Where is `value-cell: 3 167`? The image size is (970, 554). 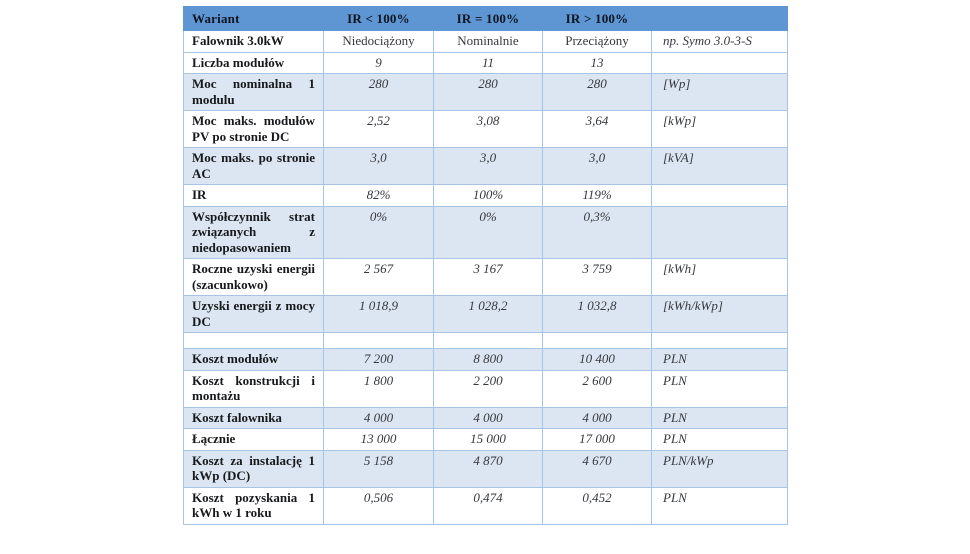
value-cell: 3 167 is located at coordinates (488, 277).